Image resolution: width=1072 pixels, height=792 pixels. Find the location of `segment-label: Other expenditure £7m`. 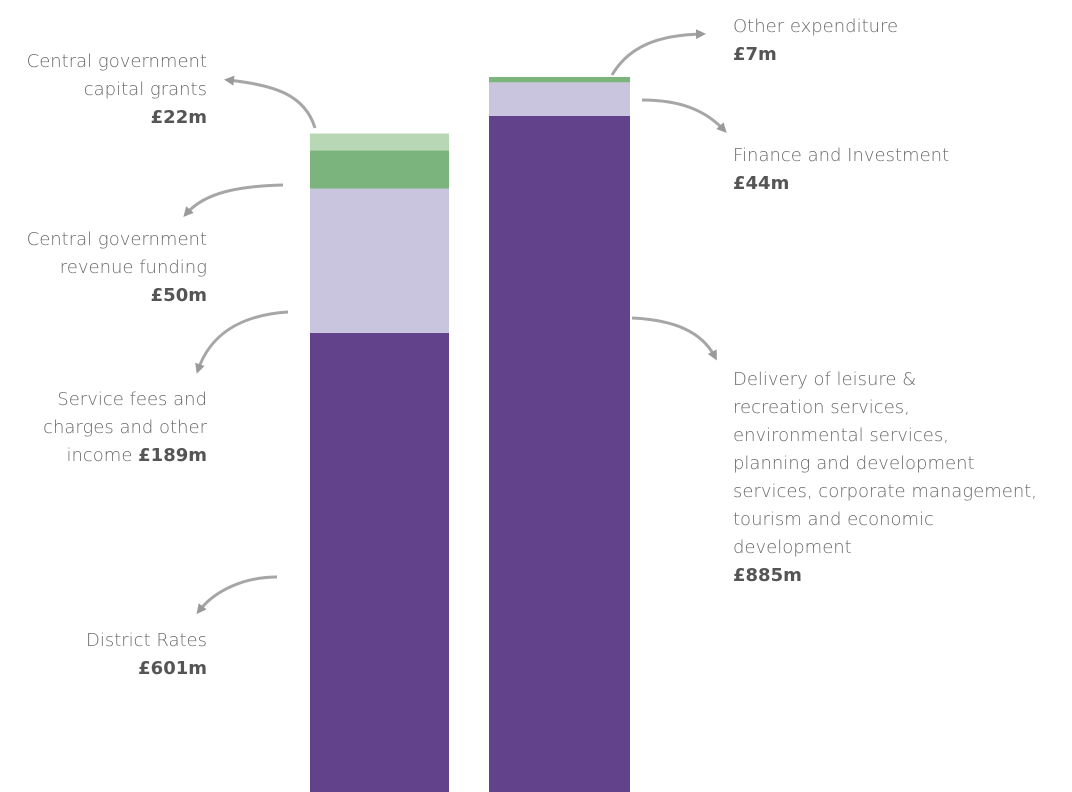

segment-label: Other expenditure £7m is located at coordinates (815, 41).